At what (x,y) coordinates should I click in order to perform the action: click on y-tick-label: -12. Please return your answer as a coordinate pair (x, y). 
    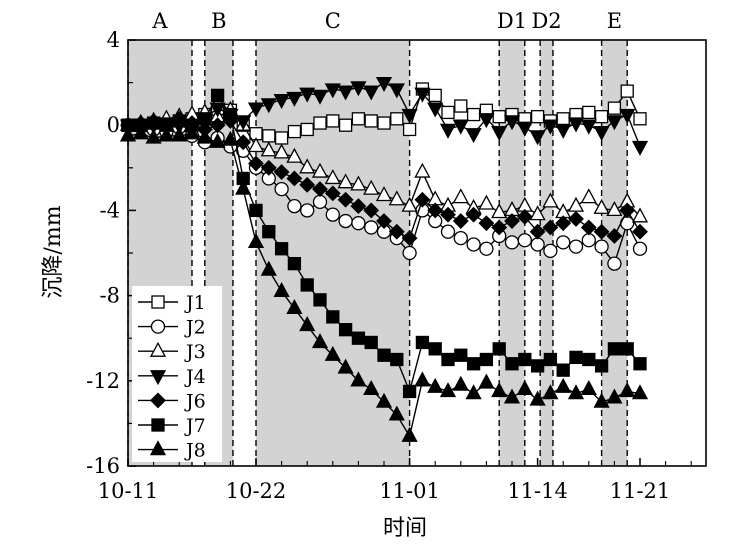
    Looking at the image, I should click on (103, 381).